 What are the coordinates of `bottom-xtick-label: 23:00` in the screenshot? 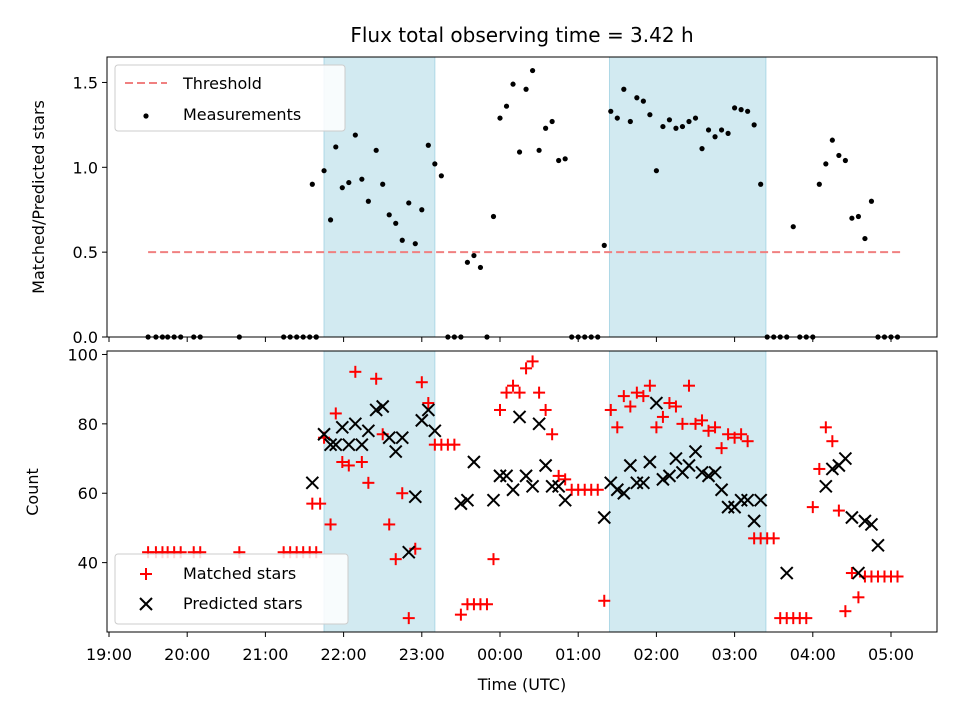 It's located at (422, 654).